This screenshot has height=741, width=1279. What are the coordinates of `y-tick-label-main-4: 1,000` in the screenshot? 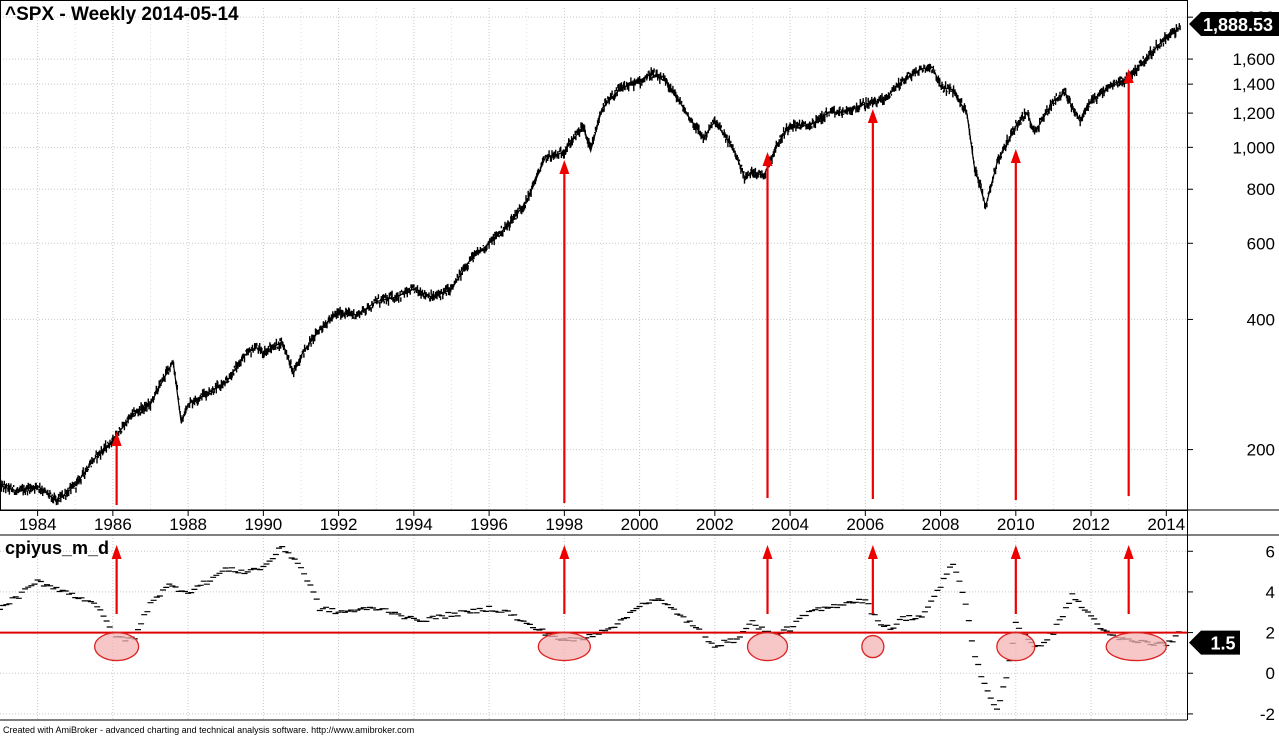 It's located at (1253, 147).